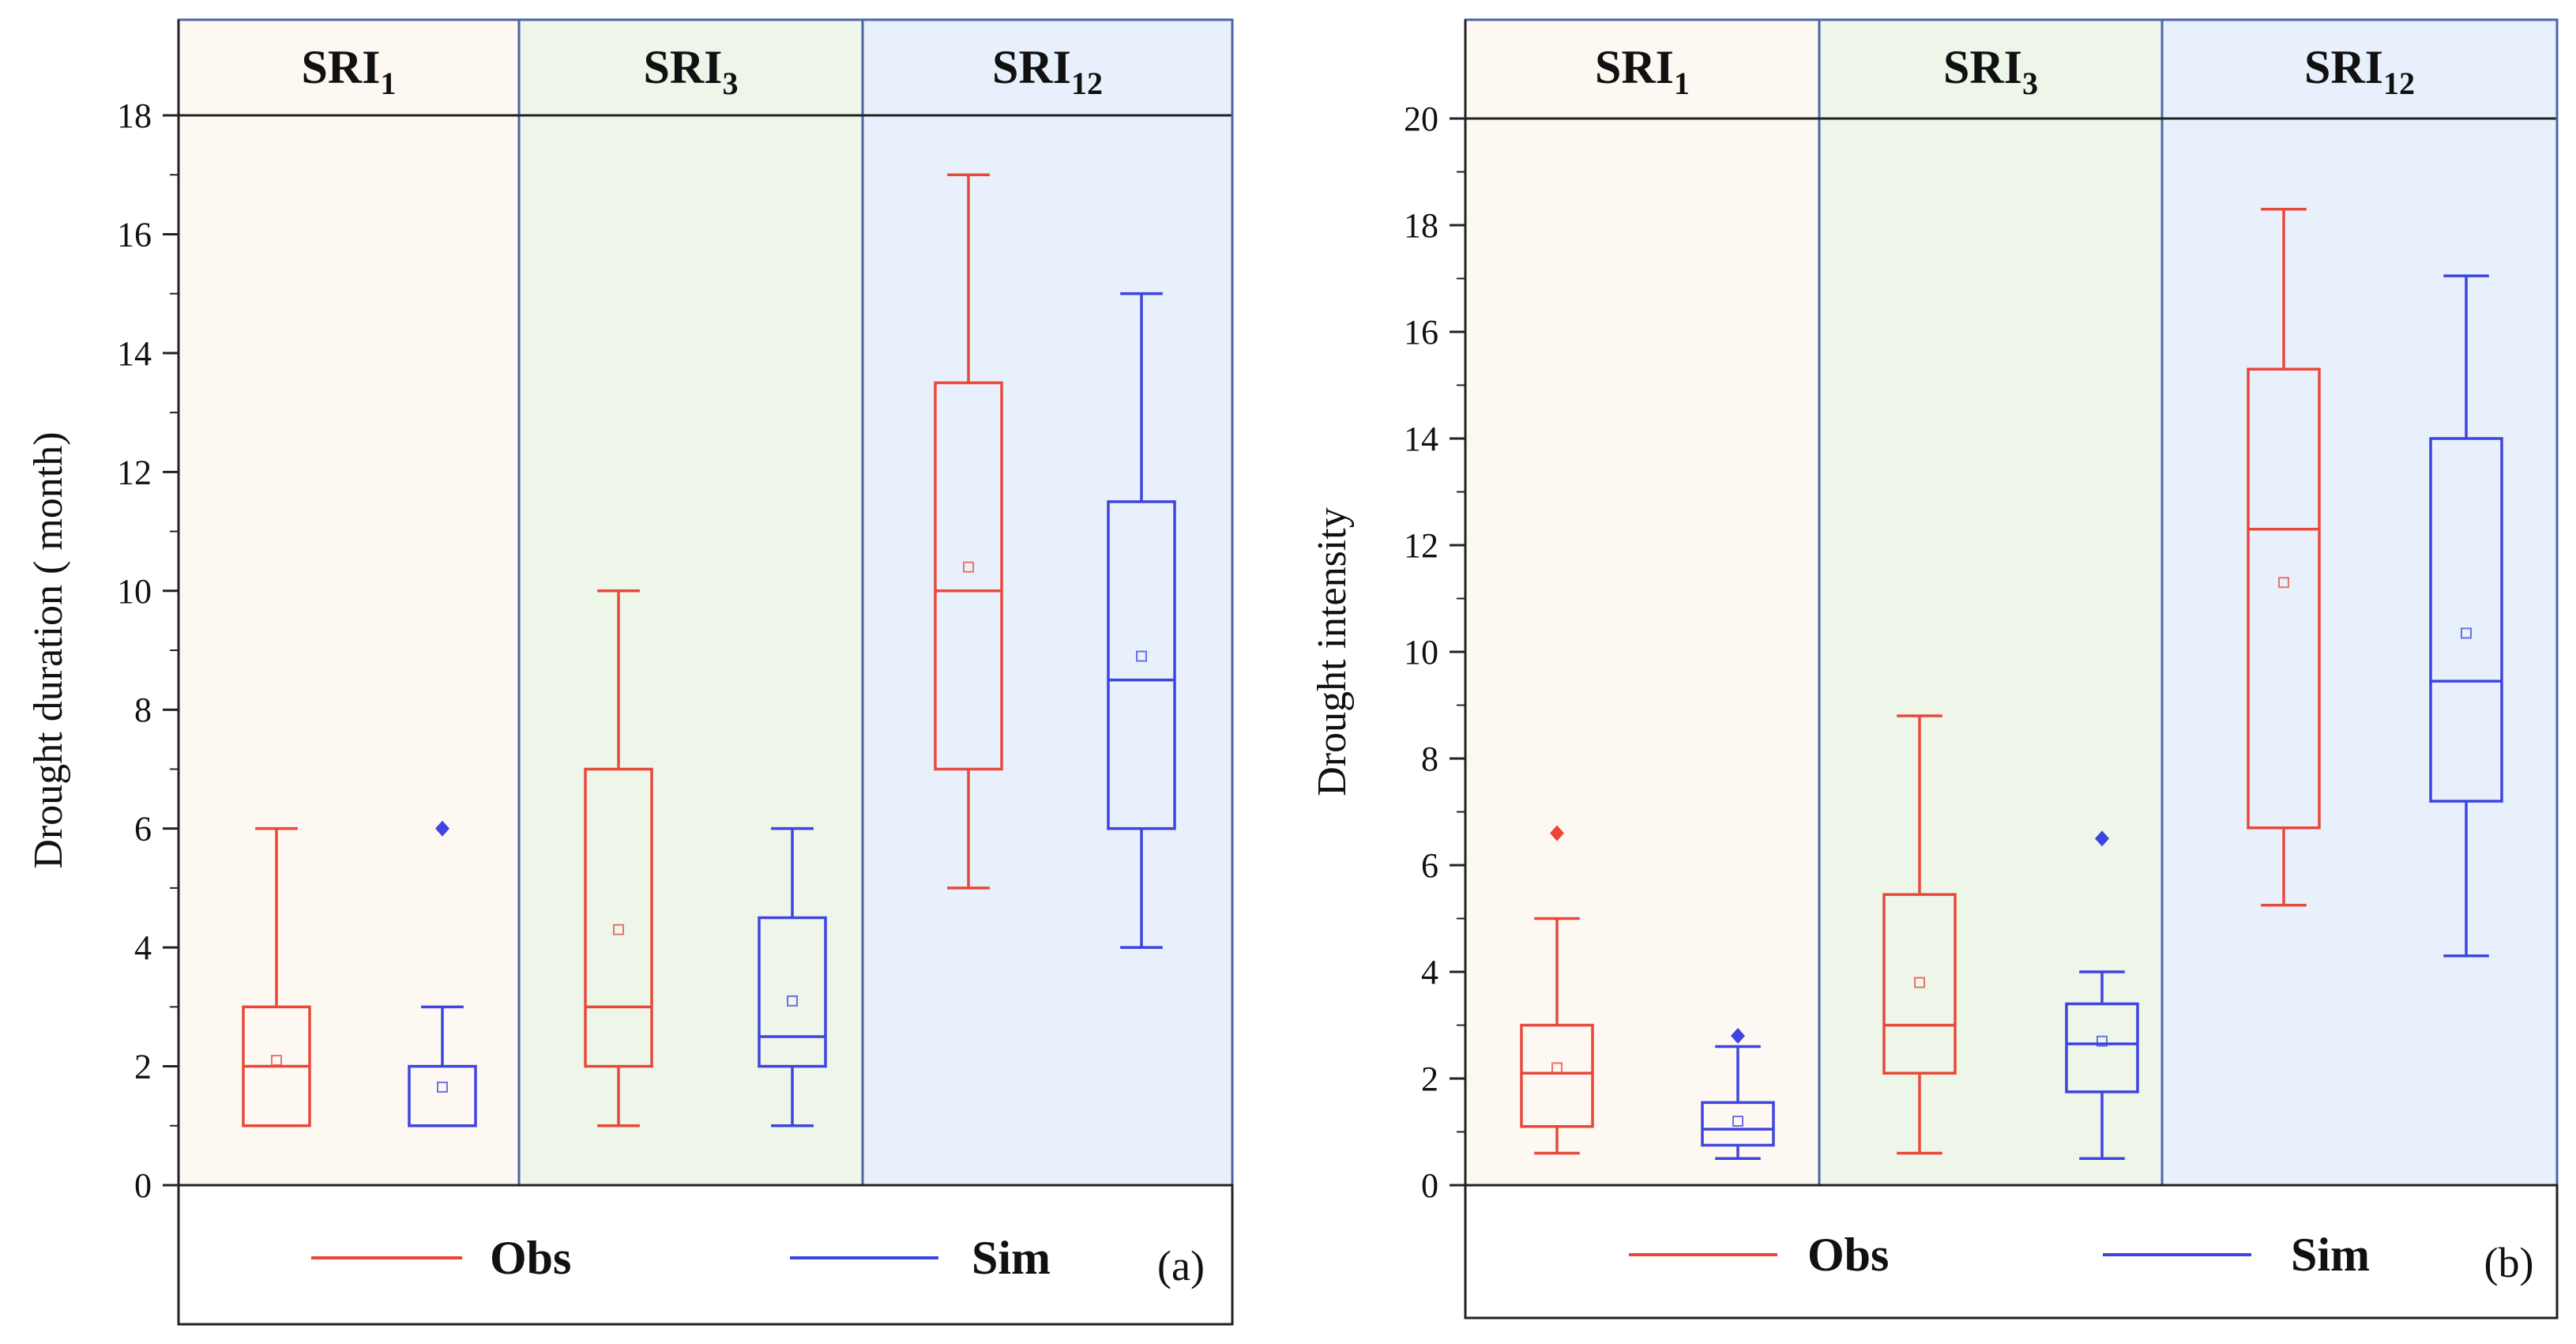 This screenshot has width=2576, height=1344. What do you see at coordinates (49, 649) in the screenshot?
I see `y-axis-title: Drought duration ( month)` at bounding box center [49, 649].